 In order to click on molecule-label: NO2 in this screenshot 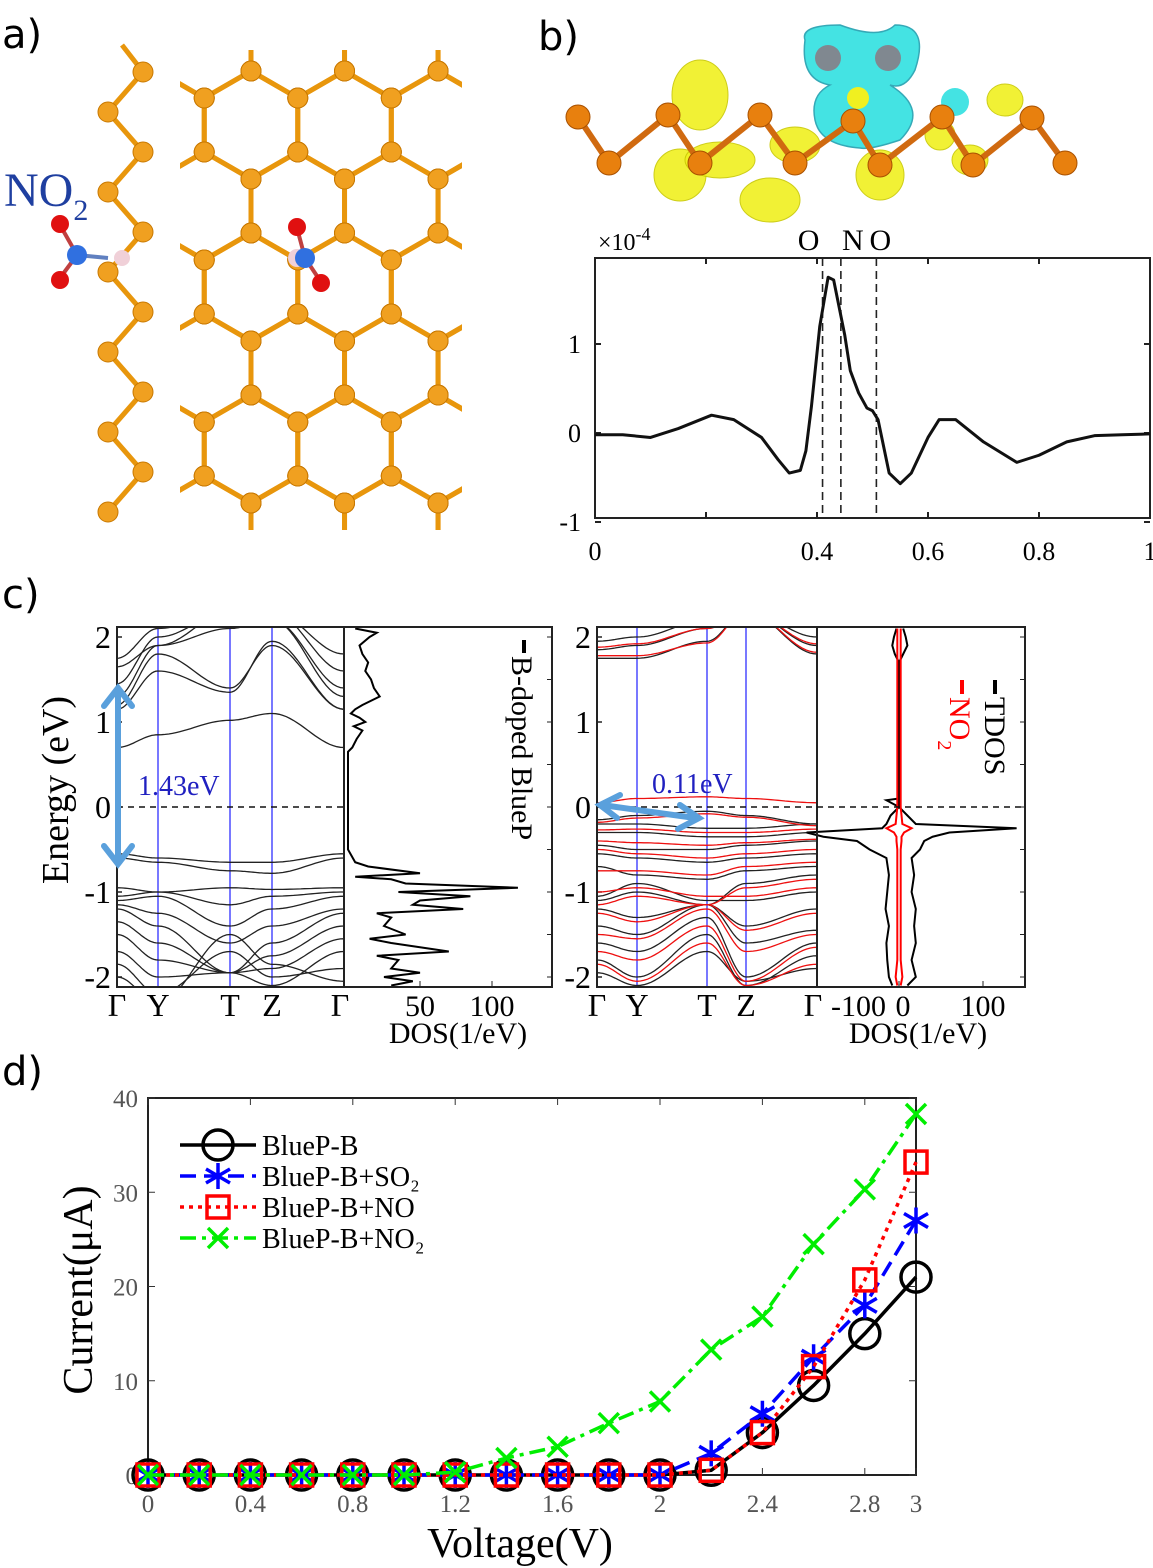, I will do `click(46, 195)`.